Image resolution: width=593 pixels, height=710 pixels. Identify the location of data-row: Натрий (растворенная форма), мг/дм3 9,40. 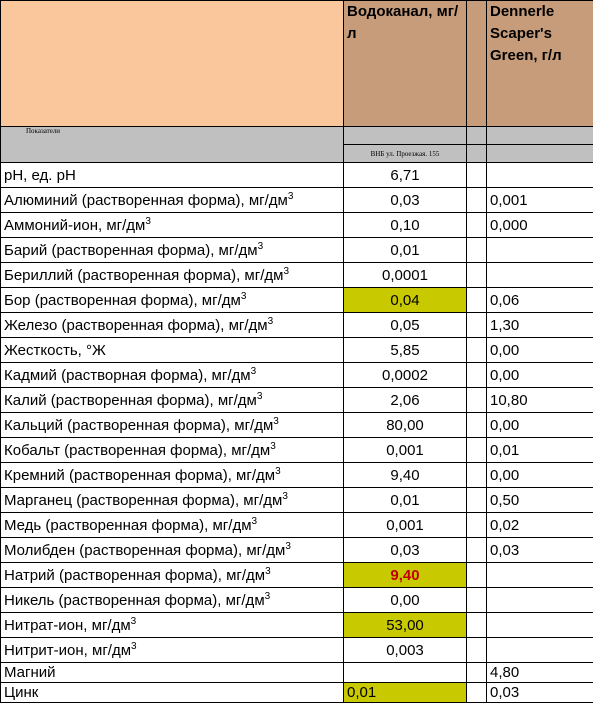
(296, 575).